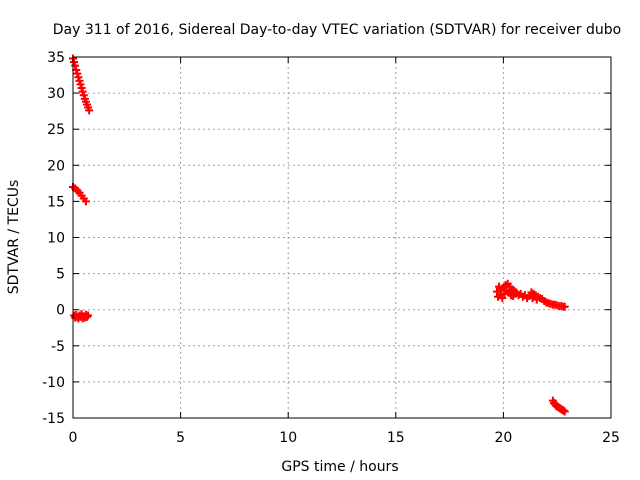 The height and width of the screenshot is (480, 640). I want to click on y-tick-label: 30, so click(56, 94).